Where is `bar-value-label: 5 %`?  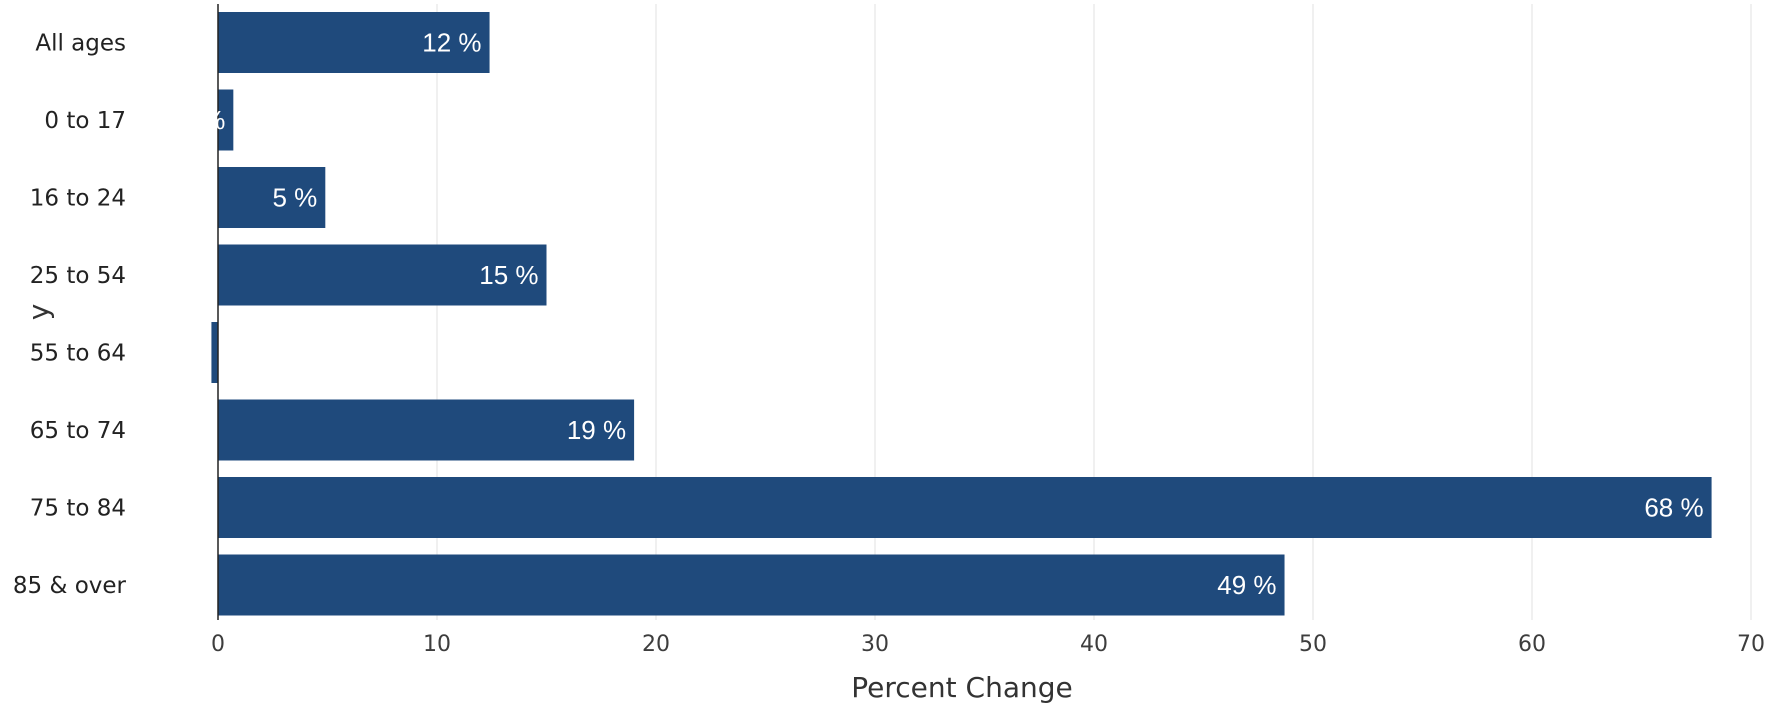 bar-value-label: 5 % is located at coordinates (294, 198).